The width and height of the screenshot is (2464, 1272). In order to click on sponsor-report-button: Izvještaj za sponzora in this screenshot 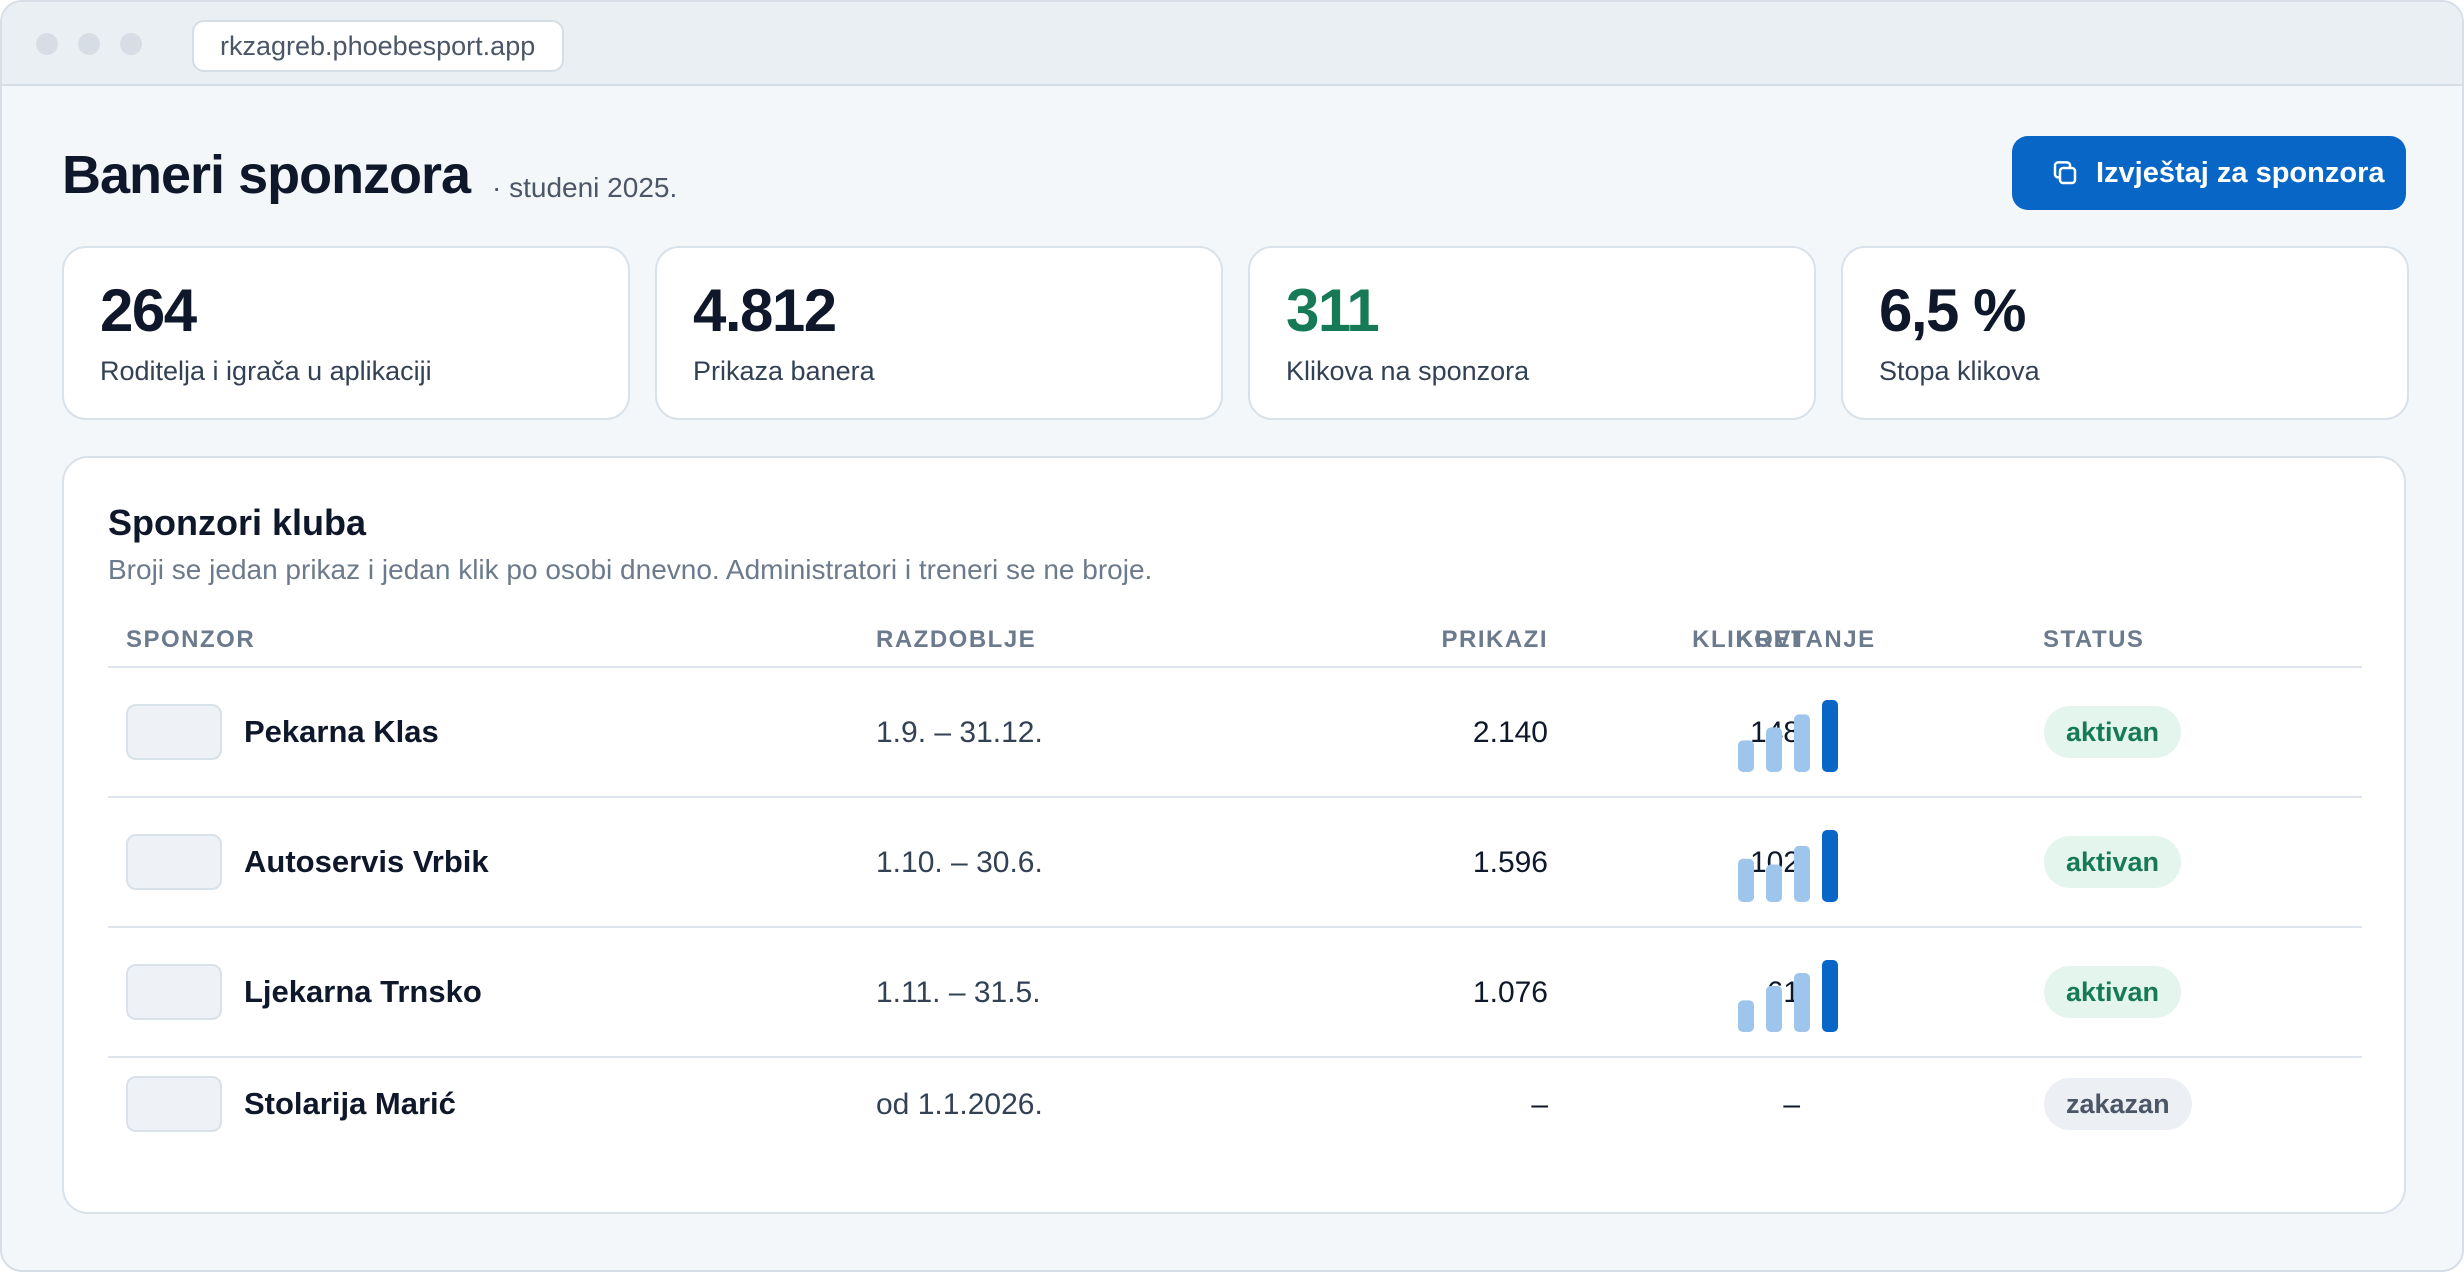, I will do `click(2209, 173)`.